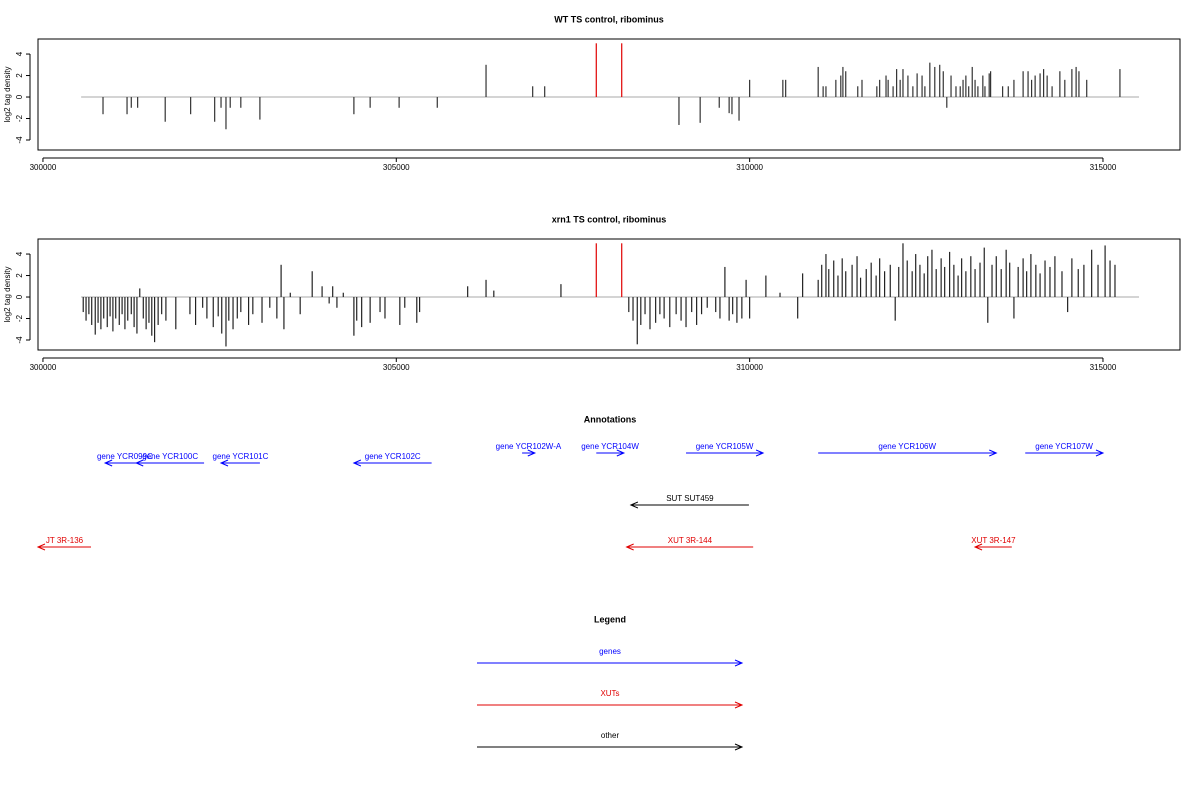 Image resolution: width=1200 pixels, height=800 pixels. I want to click on annotation-label: gene YCR102W-A, so click(529, 446).